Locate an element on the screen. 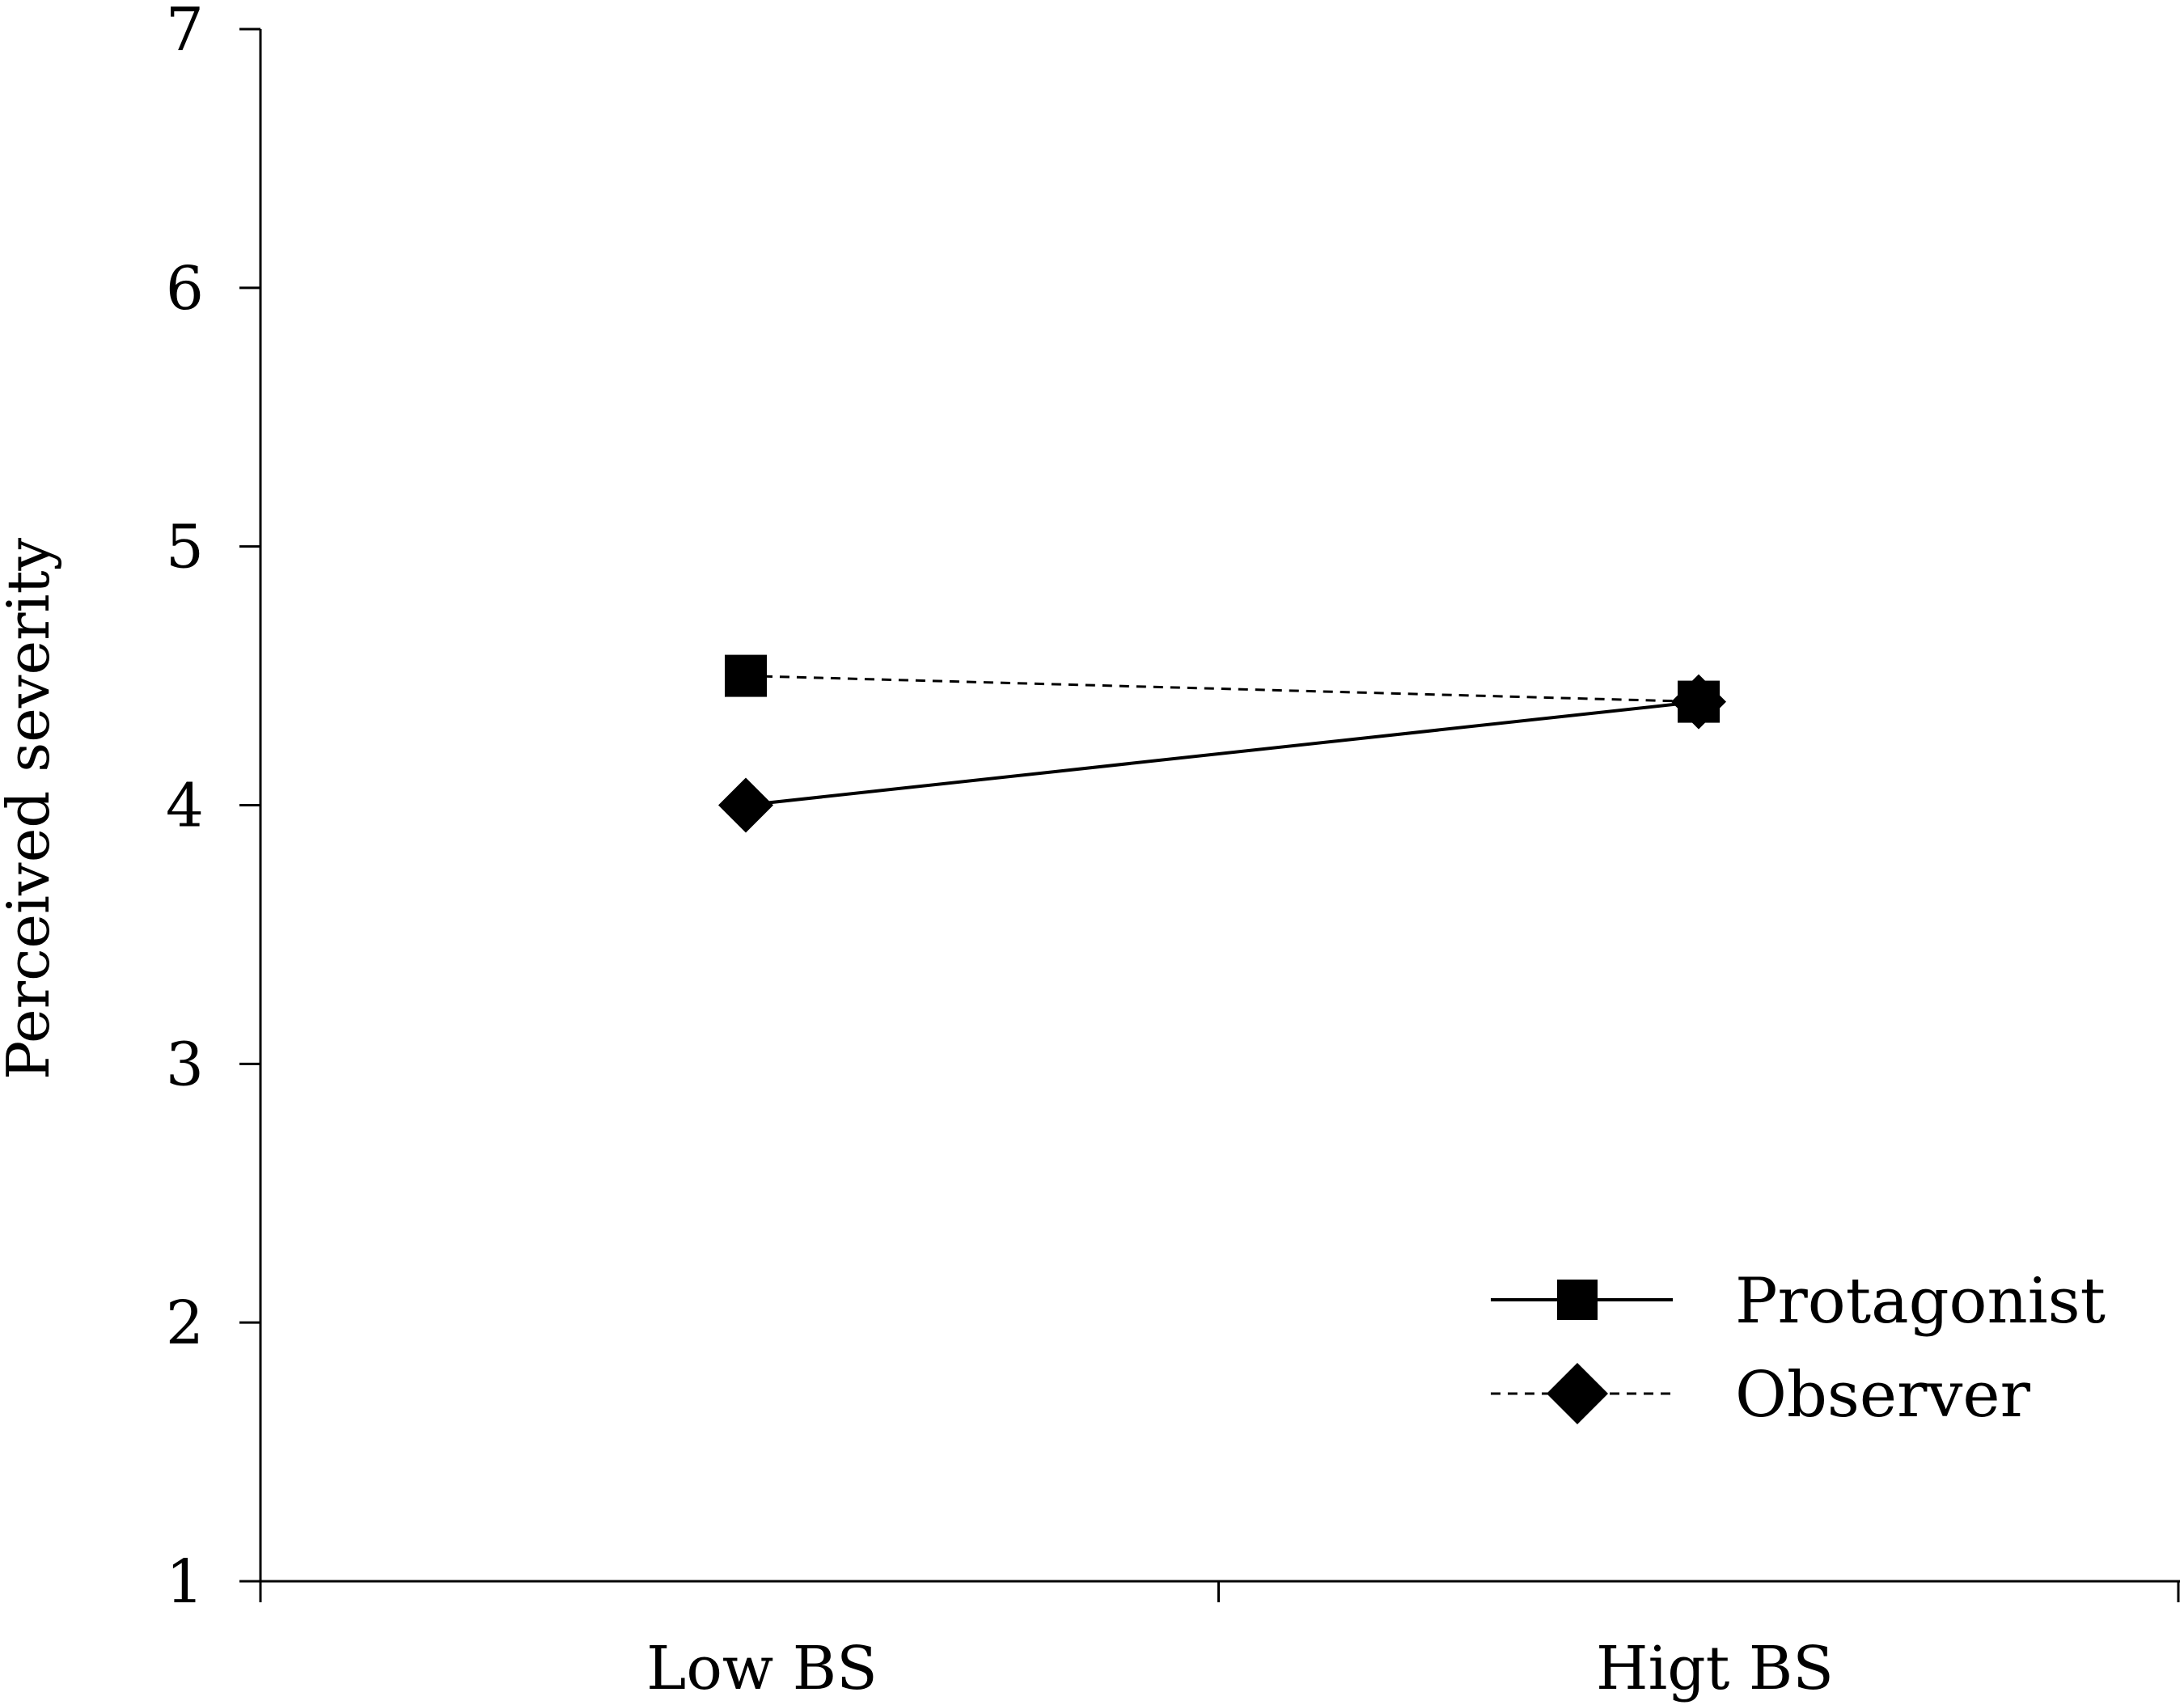 Image resolution: width=2184 pixels, height=1705 pixels. series-observer is located at coordinates (1222, 753).